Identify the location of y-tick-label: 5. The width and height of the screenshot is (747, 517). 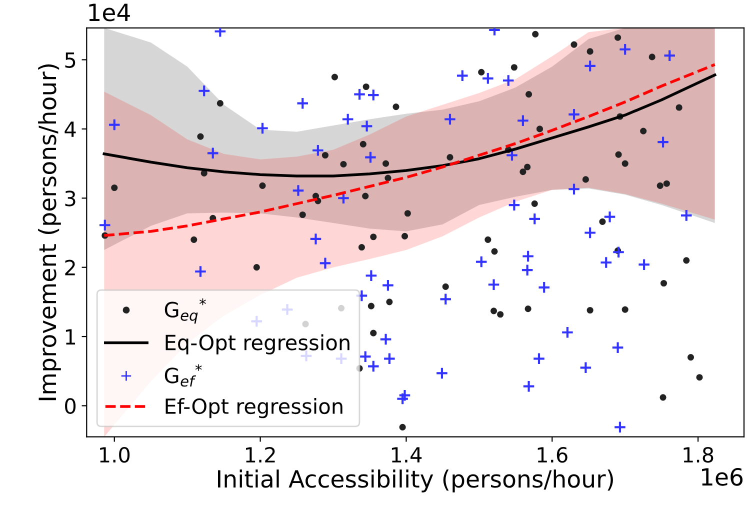
(70, 60).